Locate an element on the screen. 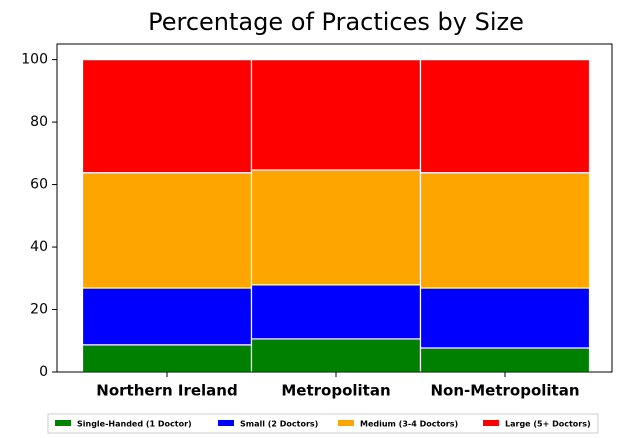  y-tick-label: 40 is located at coordinates (39, 247).